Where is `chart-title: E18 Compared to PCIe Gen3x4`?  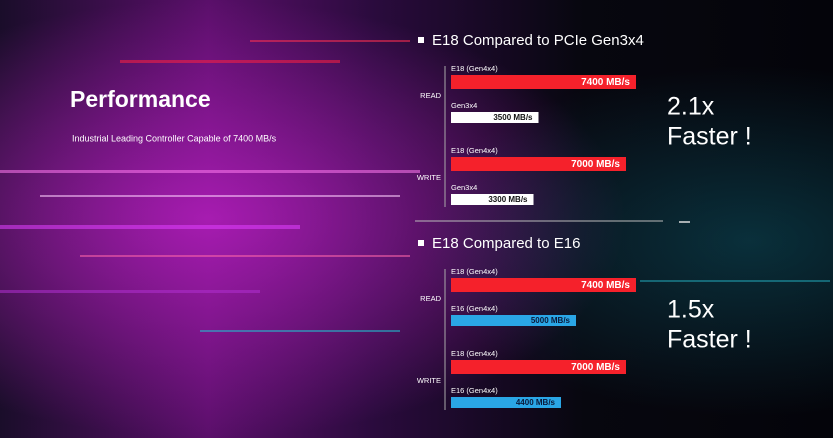 chart-title: E18 Compared to PCIe Gen3x4 is located at coordinates (538, 40).